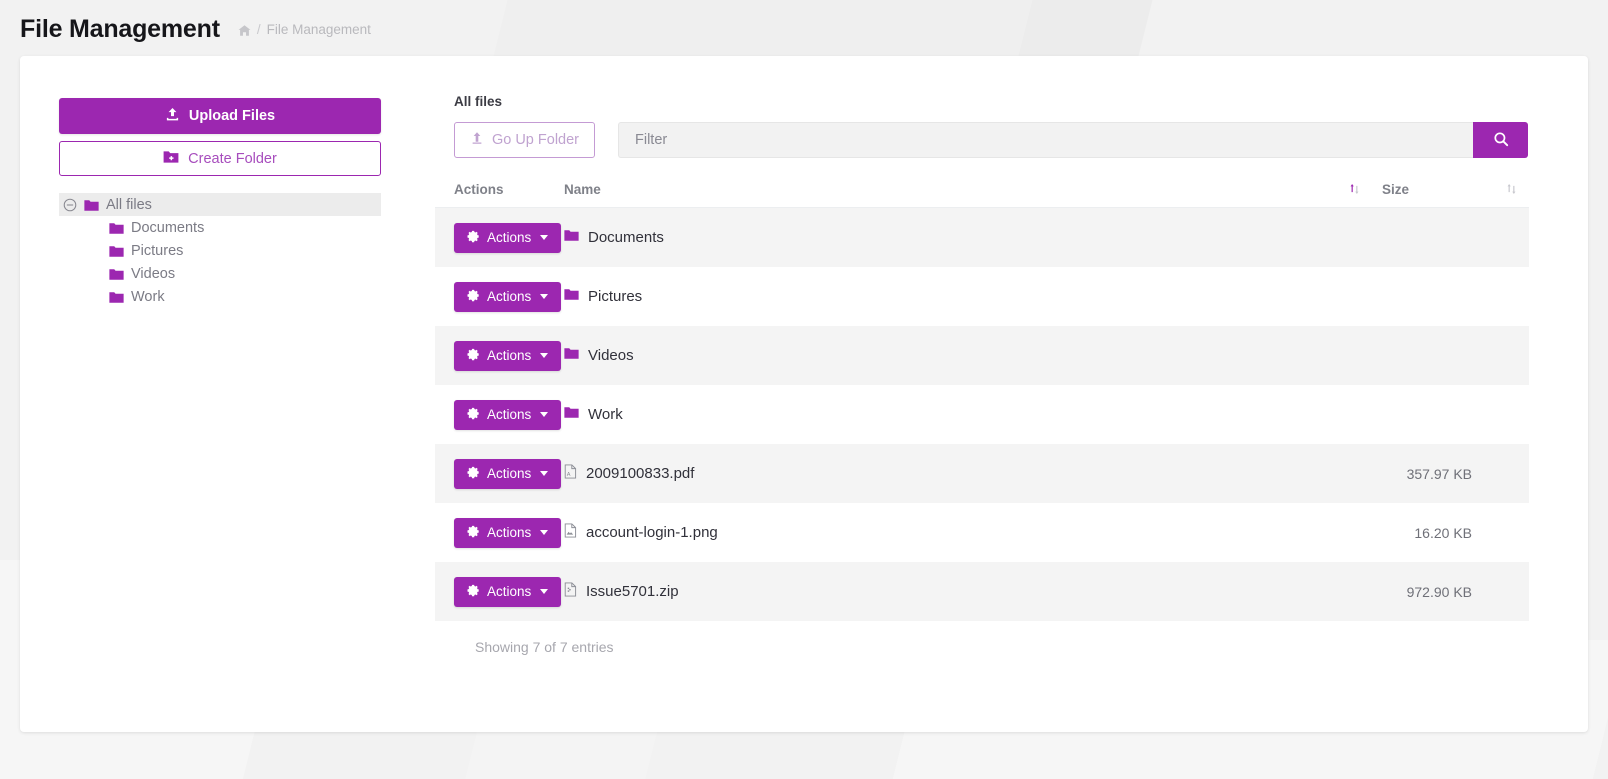 This screenshot has width=1608, height=779. I want to click on search-icon, so click(1501, 140).